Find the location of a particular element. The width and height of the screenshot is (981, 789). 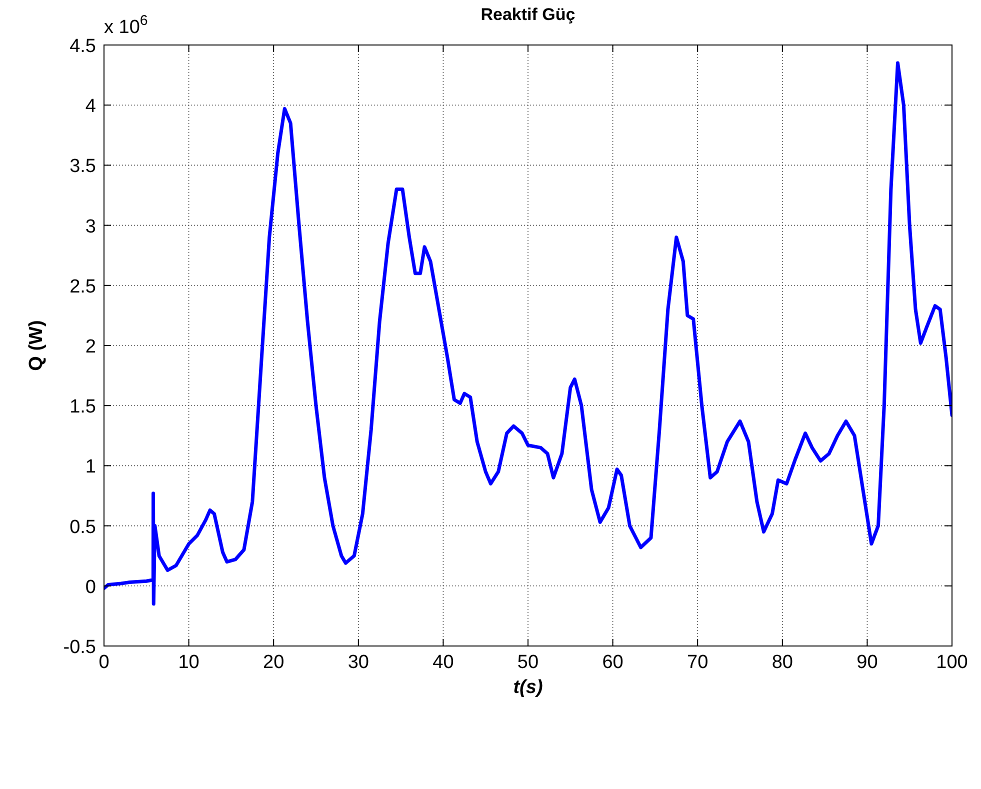

y-axis-title: Q (W) is located at coordinates (36, 345).